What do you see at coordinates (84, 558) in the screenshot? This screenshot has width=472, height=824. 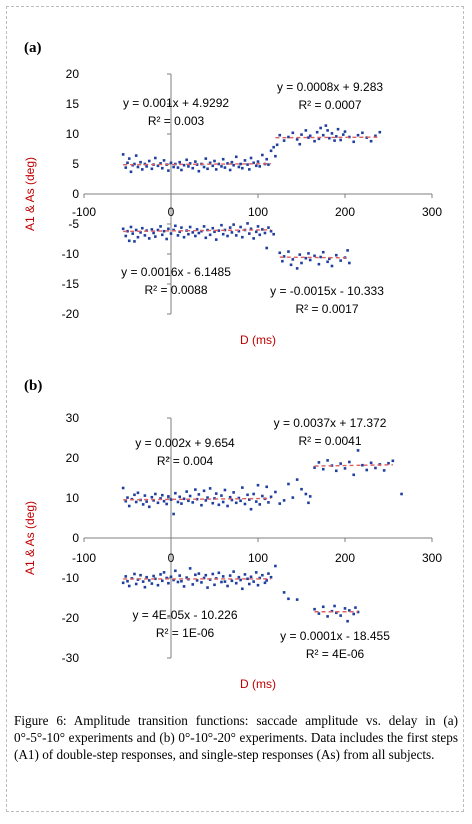 I see `chart-b-xtick-label: -100` at bounding box center [84, 558].